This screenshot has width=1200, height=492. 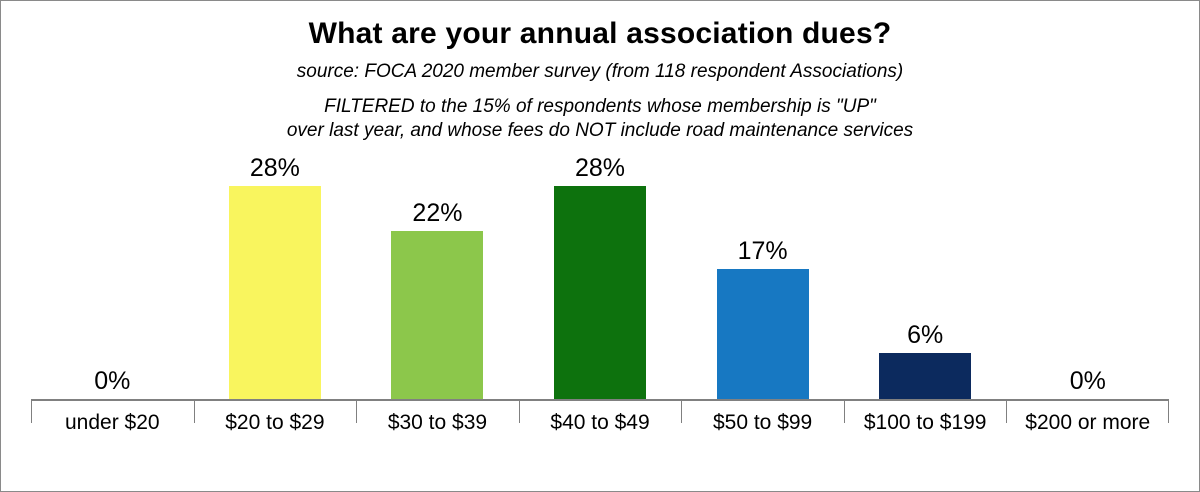 I want to click on x-axis-label: $40 to $49, so click(x=600, y=424).